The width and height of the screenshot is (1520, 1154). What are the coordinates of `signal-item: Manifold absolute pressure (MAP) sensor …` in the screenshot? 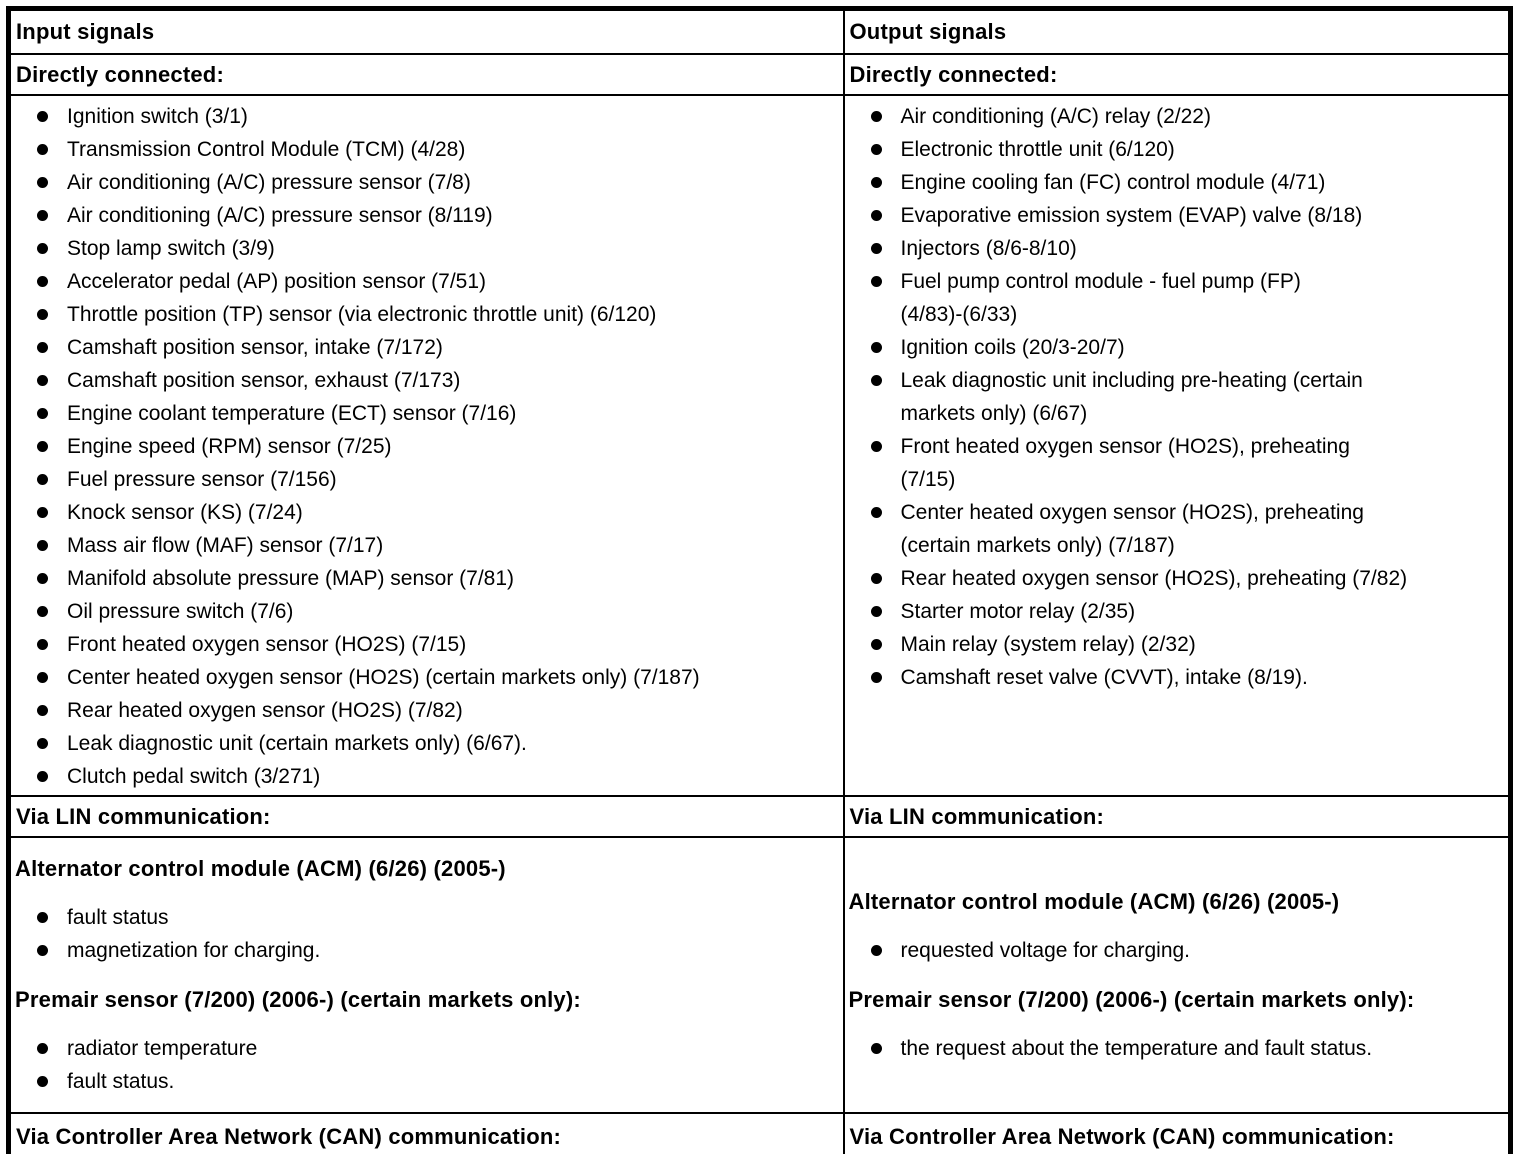 It's located at (427, 578).